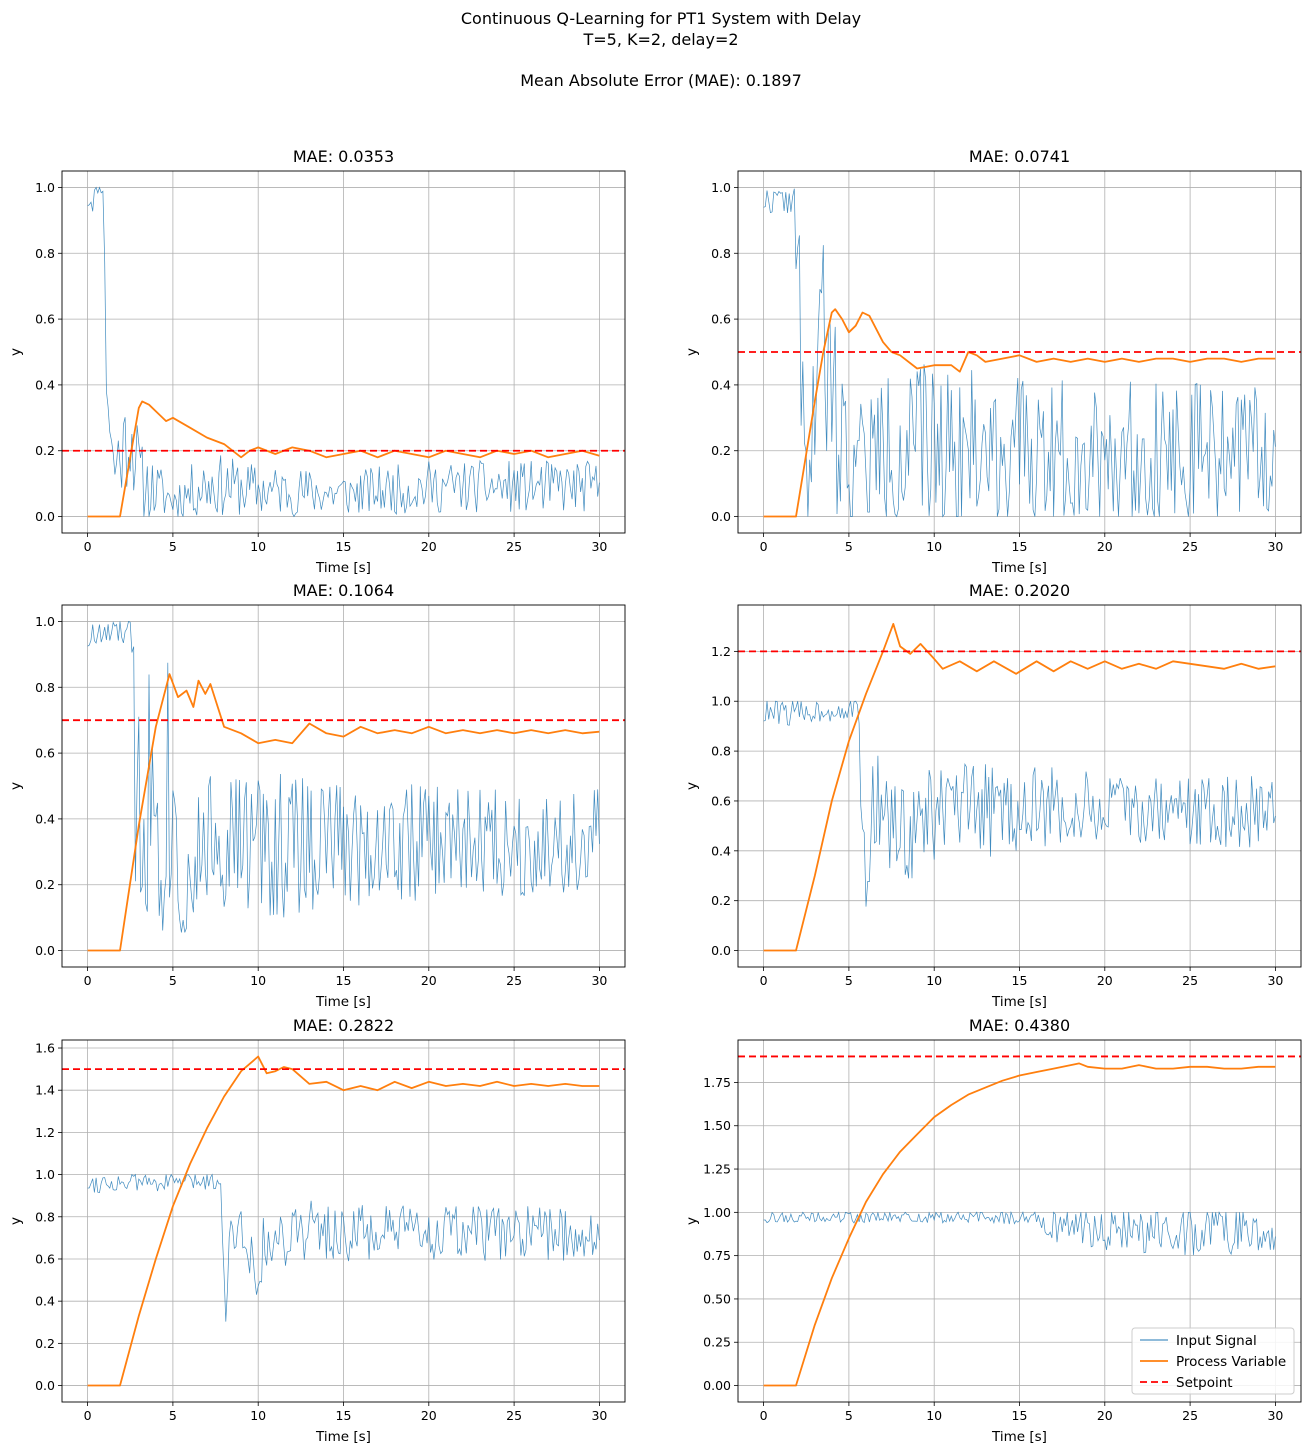  I want to click on y-tick-label: 0.50, so click(717, 1298).